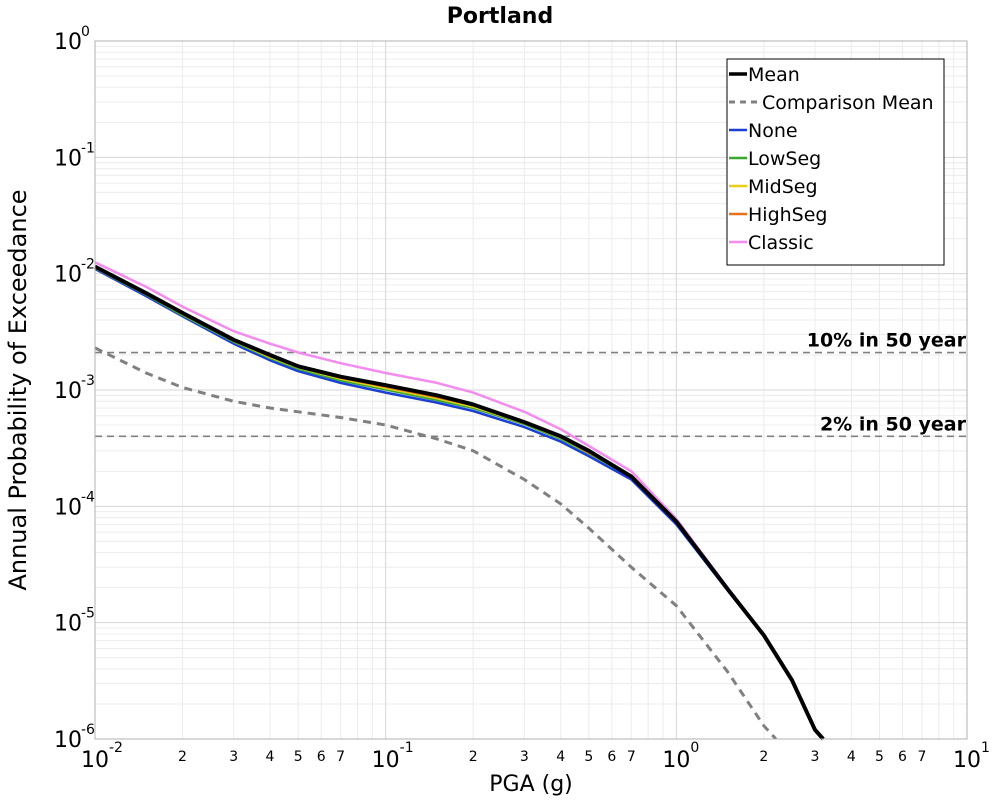 The image size is (1000, 800). I want to click on legend-label: None, so click(773, 131).